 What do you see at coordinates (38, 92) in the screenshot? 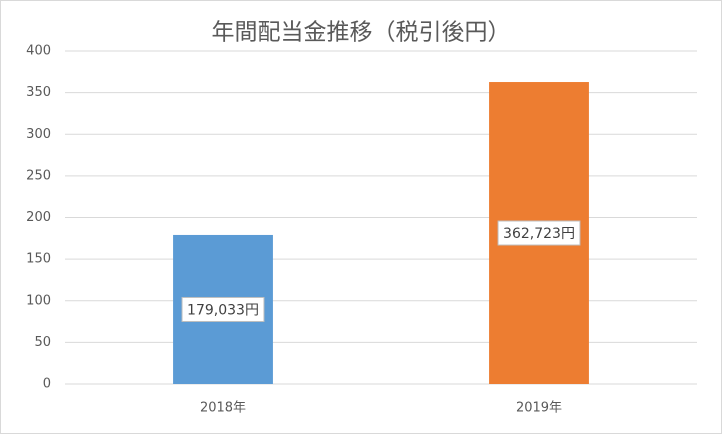
I see `y-tick-label: 350` at bounding box center [38, 92].